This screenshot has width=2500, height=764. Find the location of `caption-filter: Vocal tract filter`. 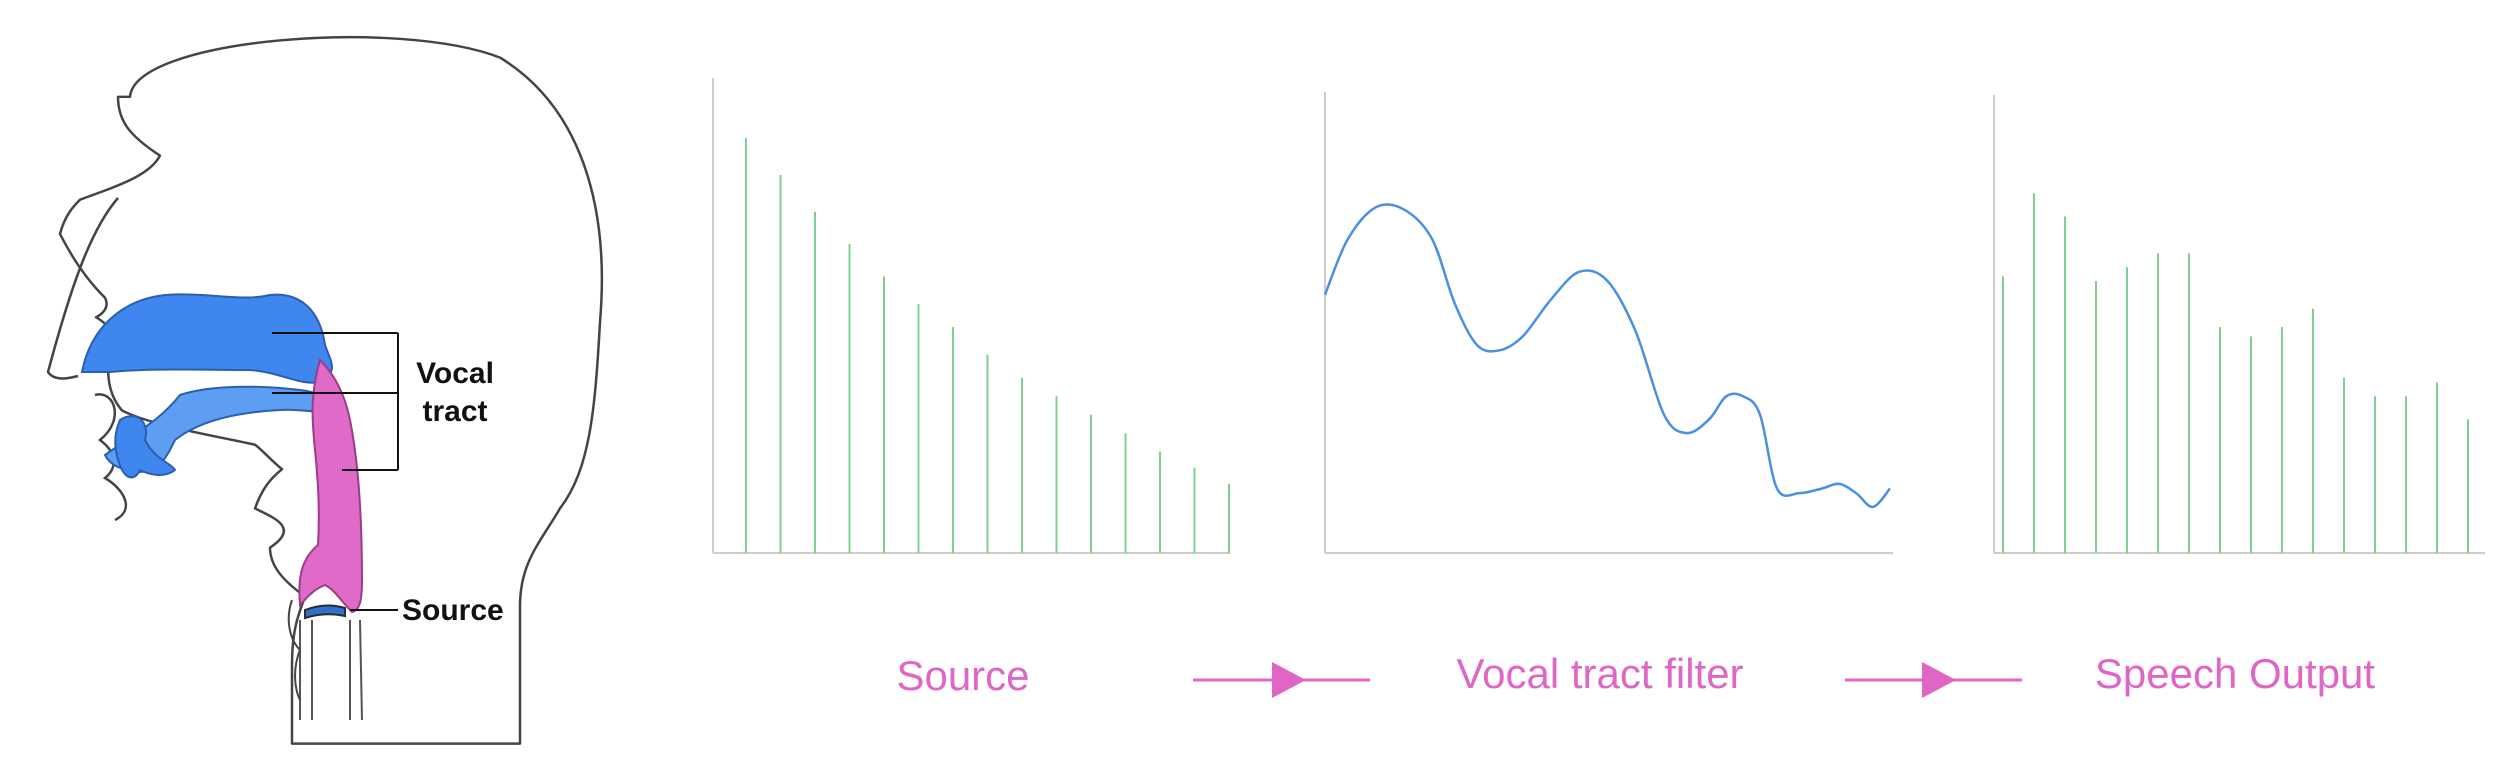

caption-filter: Vocal tract filter is located at coordinates (1599, 673).